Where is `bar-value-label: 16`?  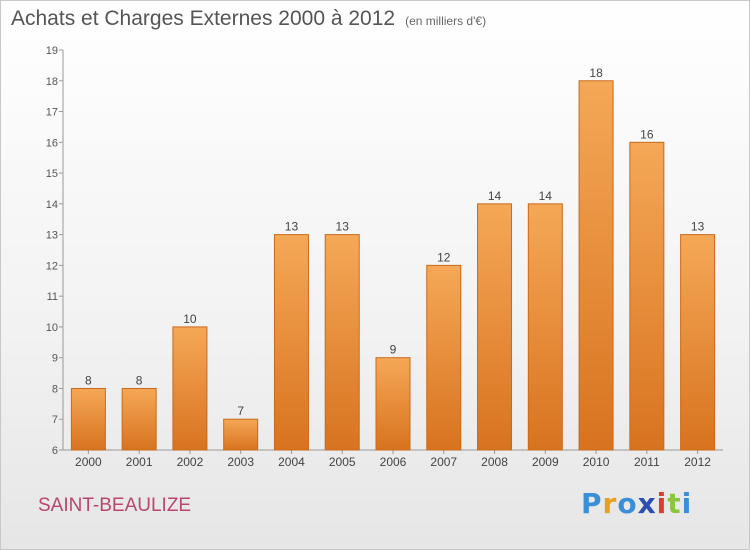
bar-value-label: 16 is located at coordinates (647, 134).